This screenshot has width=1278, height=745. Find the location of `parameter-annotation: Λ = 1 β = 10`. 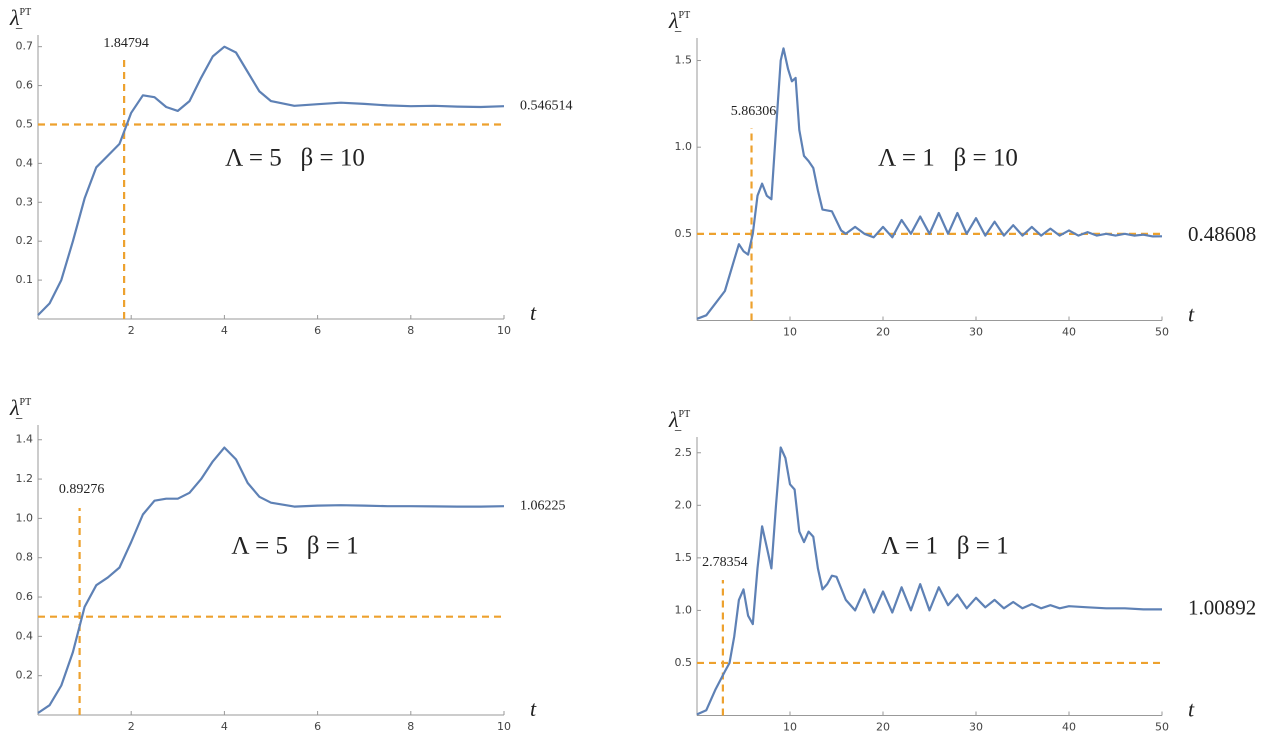

parameter-annotation: Λ = 1 β = 10 is located at coordinates (948, 158).